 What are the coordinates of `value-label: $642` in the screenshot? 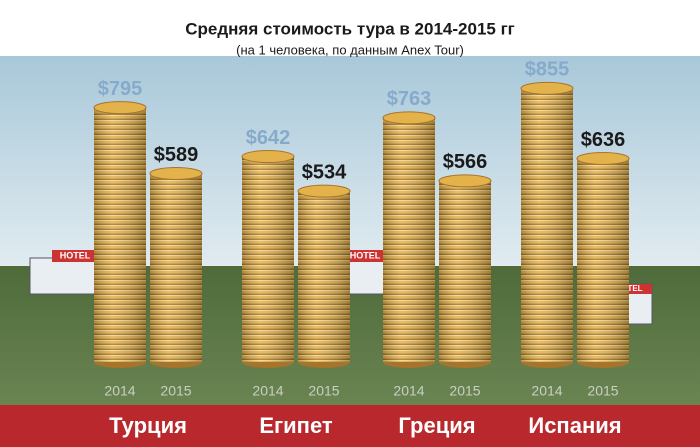 It's located at (268, 138).